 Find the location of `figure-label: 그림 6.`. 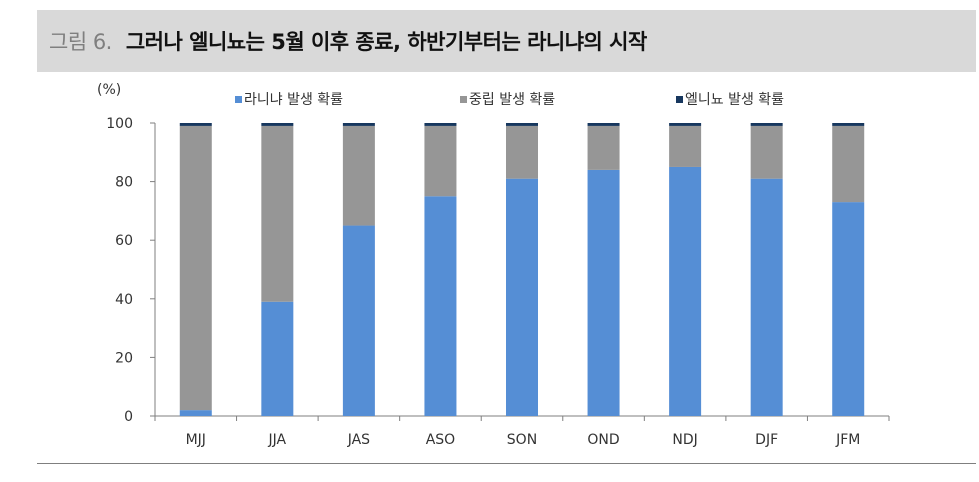

figure-label: 그림 6. is located at coordinates (80, 42).